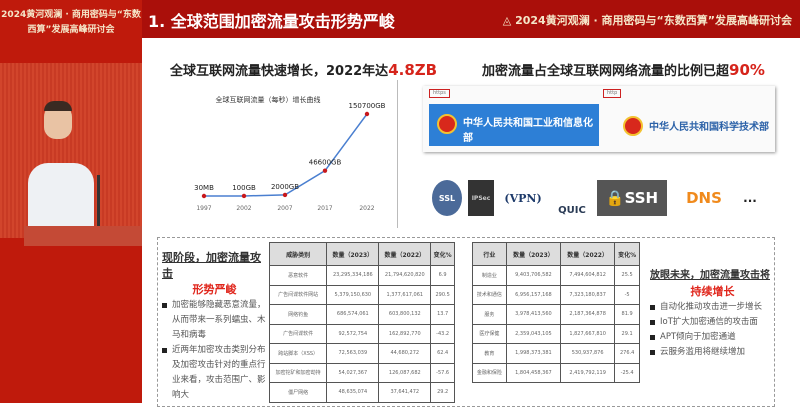 This screenshot has width=800, height=407. I want to click on table-header-row: 威胁类别 数量（2023） 数量（2022） 变化%, so click(361, 254).